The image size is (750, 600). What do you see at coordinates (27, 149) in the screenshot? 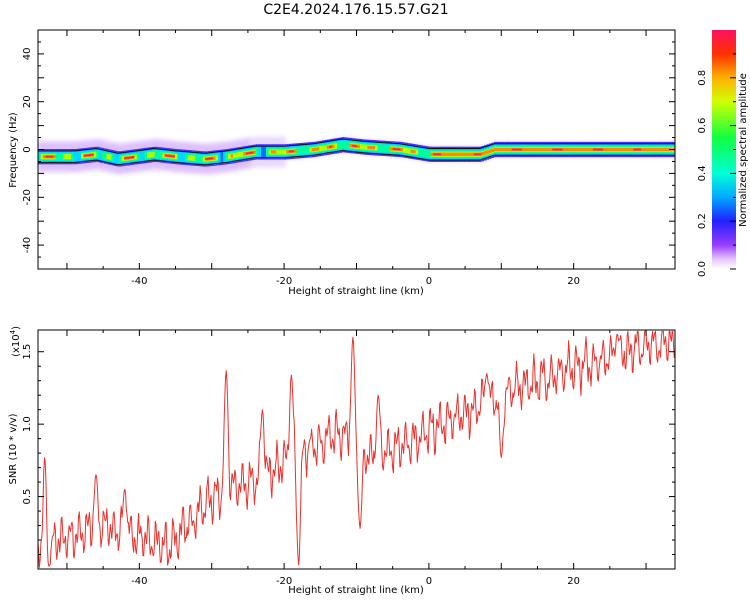
I see `spectrogram-y-tick-label: 0` at bounding box center [27, 149].